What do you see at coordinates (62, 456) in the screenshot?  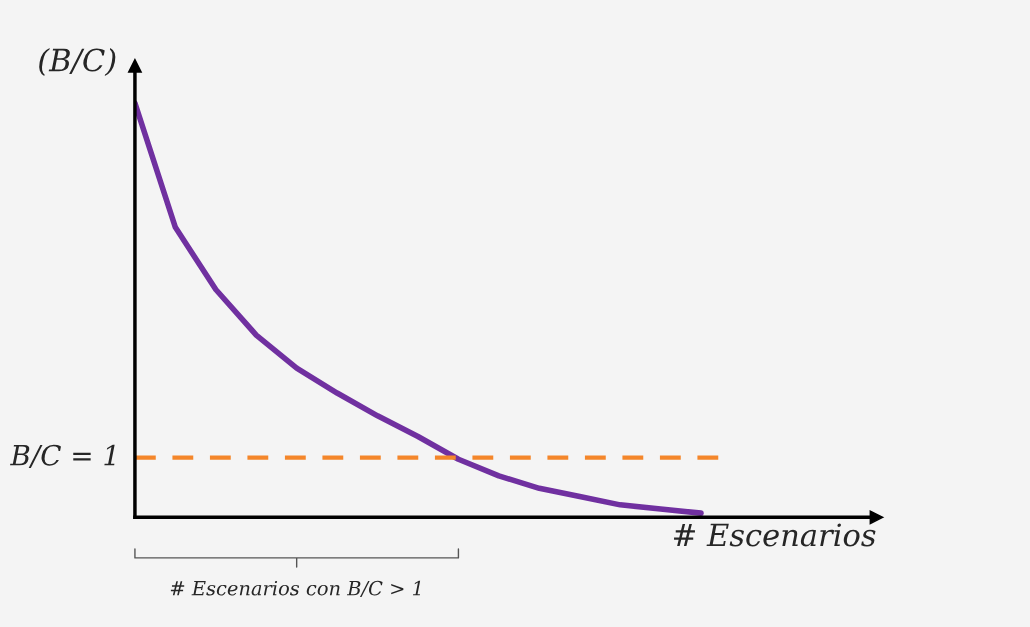 I see `text: B/C = 1` at bounding box center [62, 456].